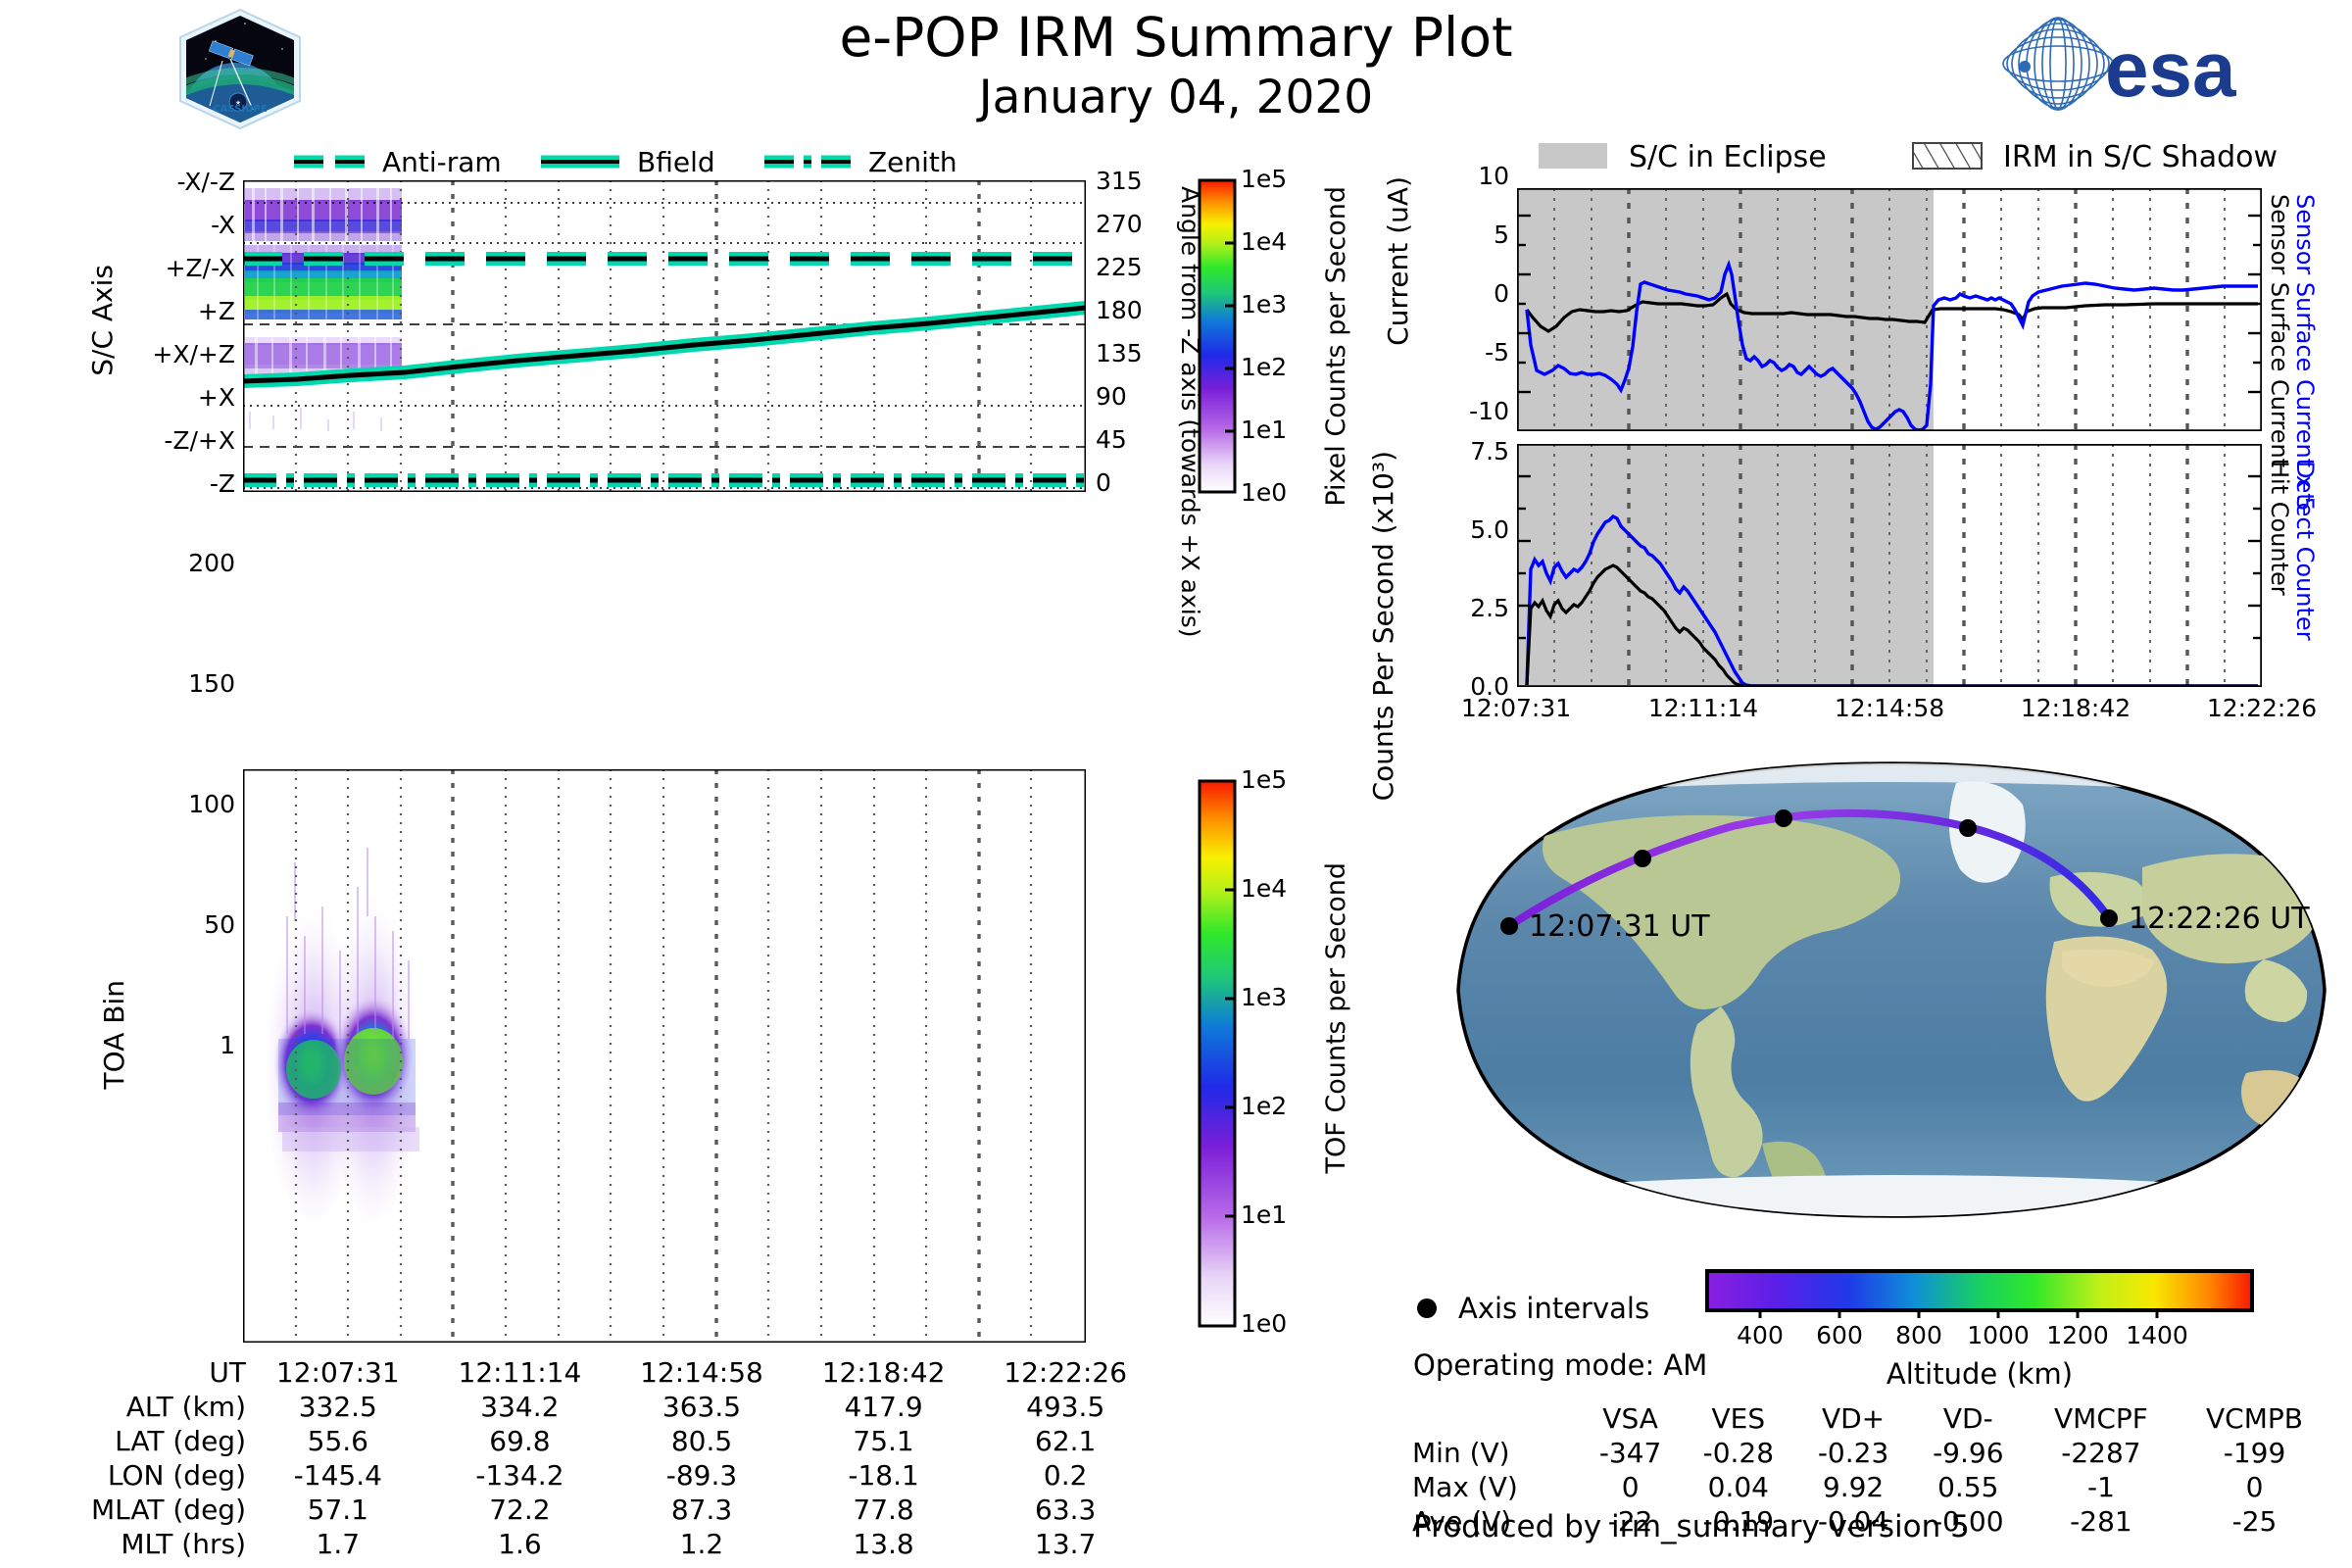  What do you see at coordinates (1630, 1487) in the screenshot?
I see `vcell-max-0: 0` at bounding box center [1630, 1487].